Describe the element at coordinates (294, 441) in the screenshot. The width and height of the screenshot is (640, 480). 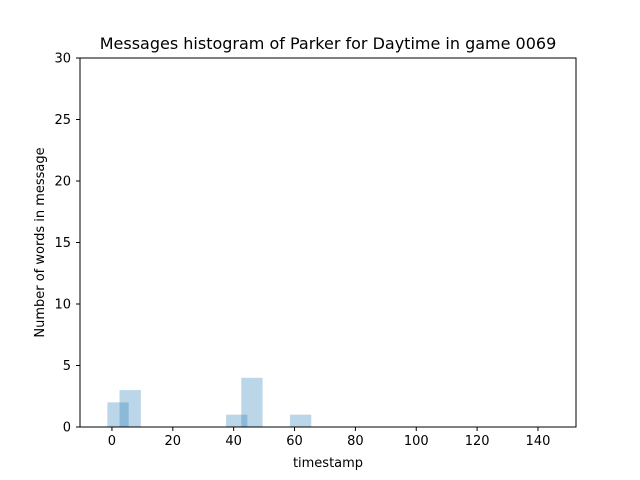
I see `x-tick-label: 60` at that location.